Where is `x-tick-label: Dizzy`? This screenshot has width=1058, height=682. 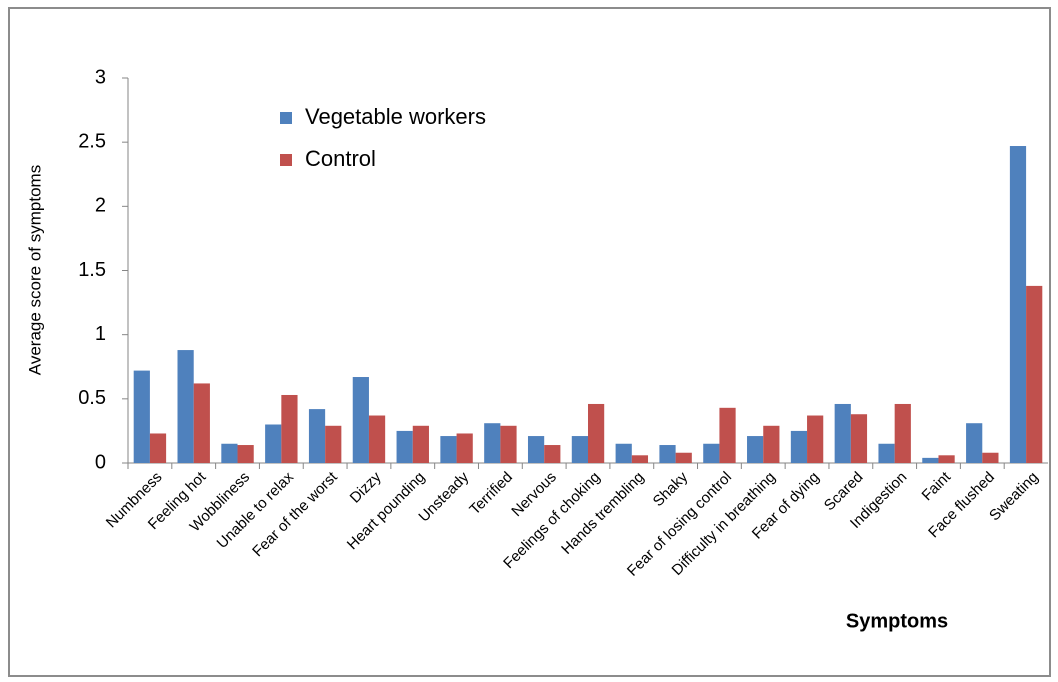 x-tick-label: Dizzy is located at coordinates (366, 487).